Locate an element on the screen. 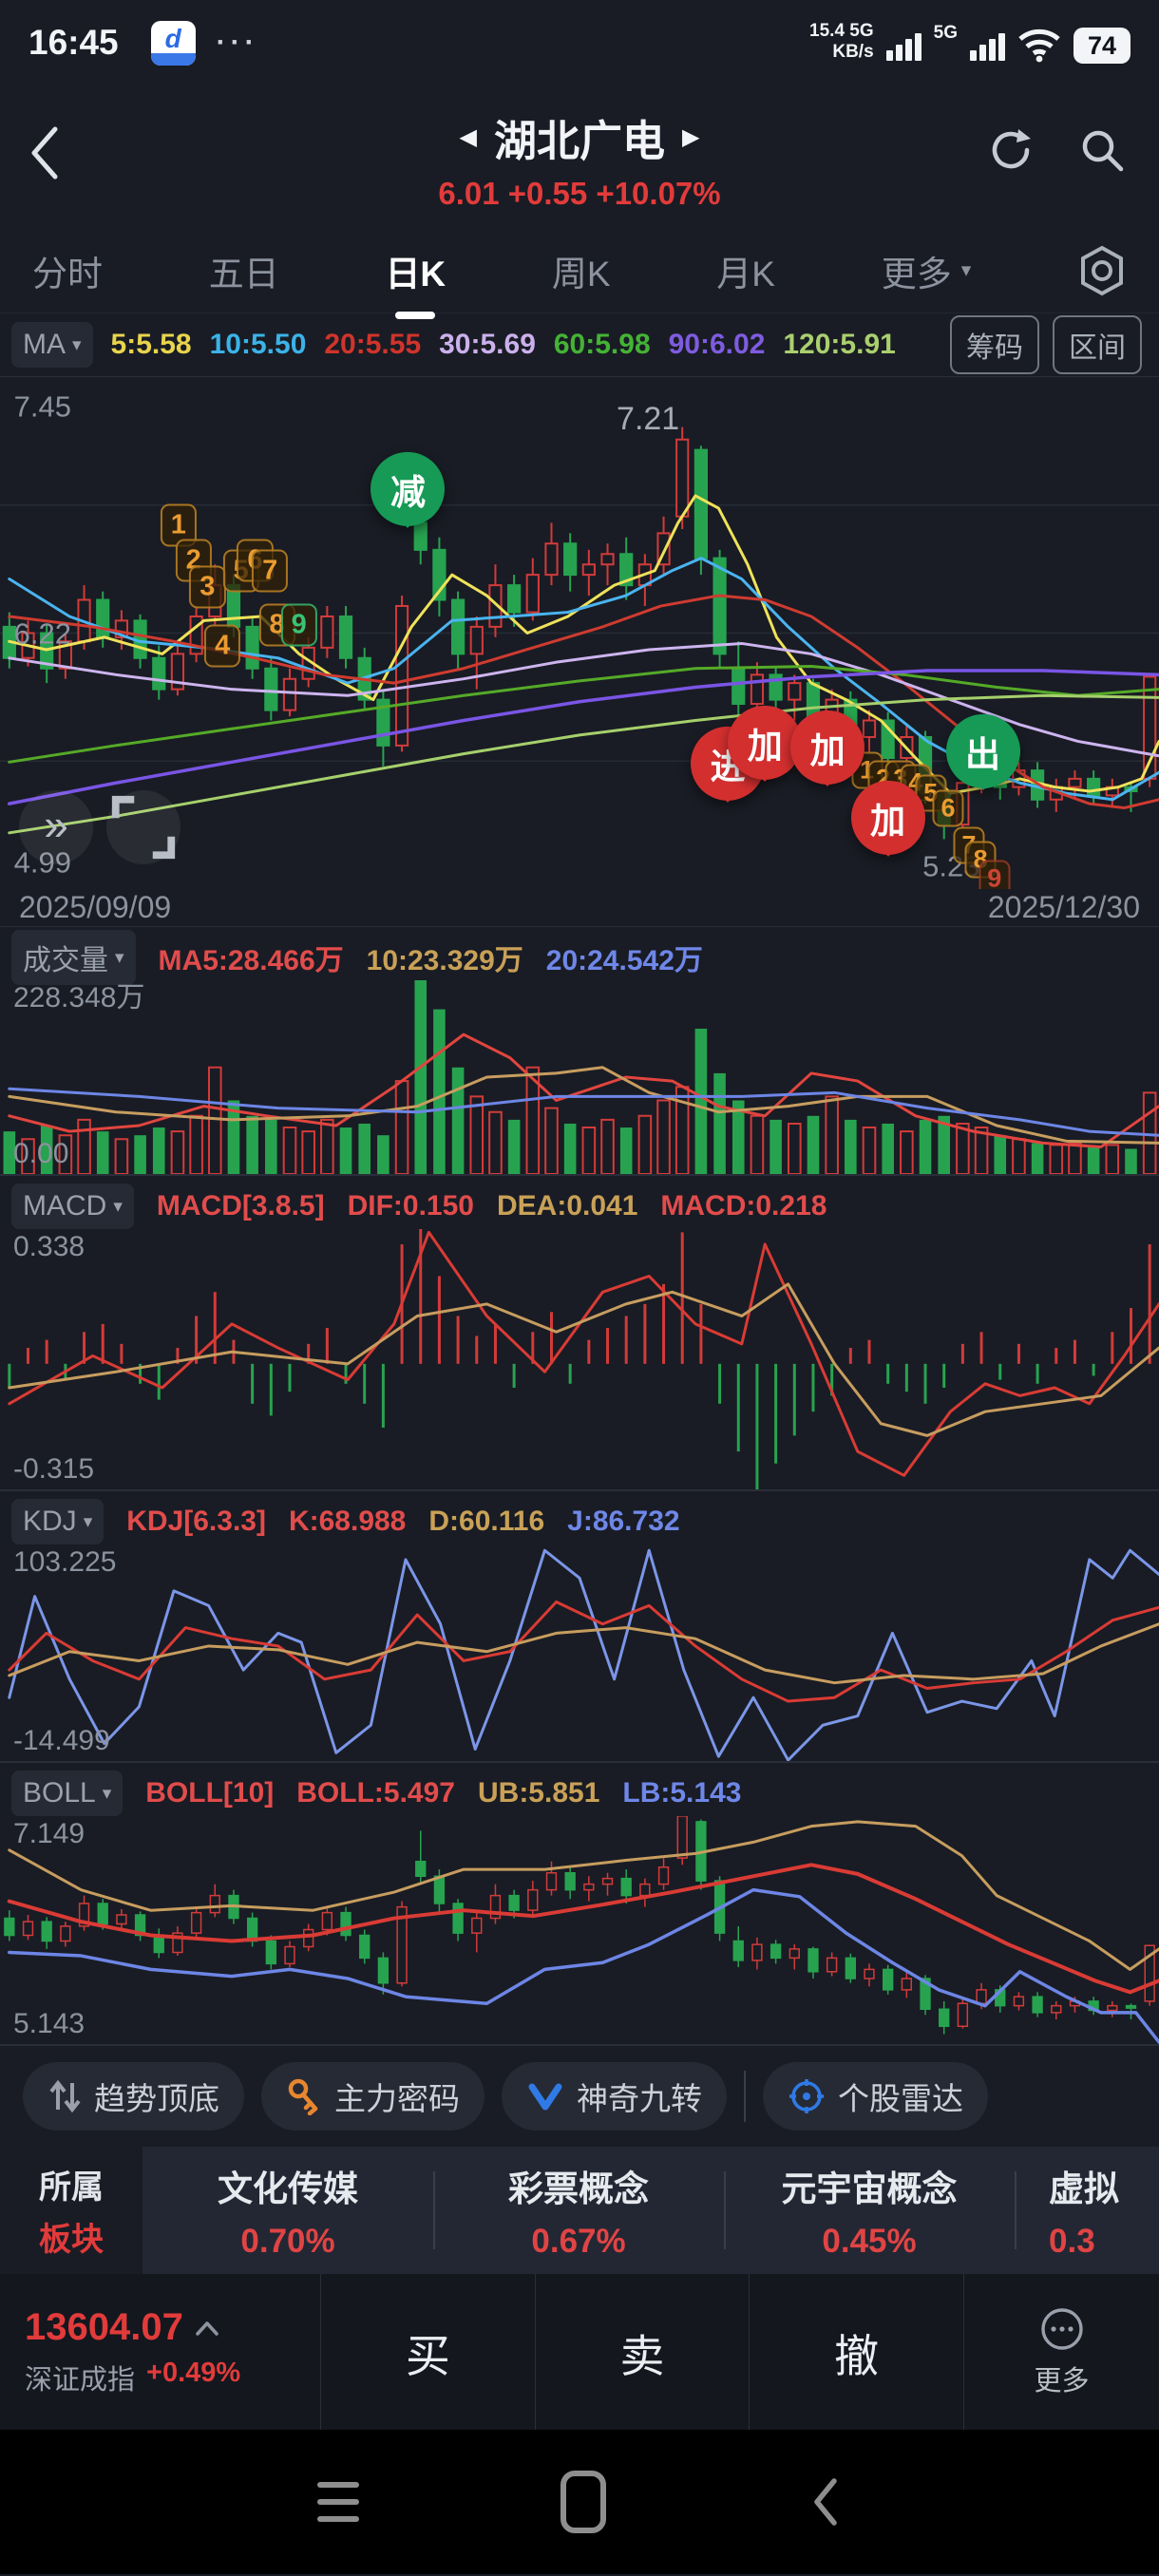  tab-wuri: 五日 is located at coordinates (243, 274).